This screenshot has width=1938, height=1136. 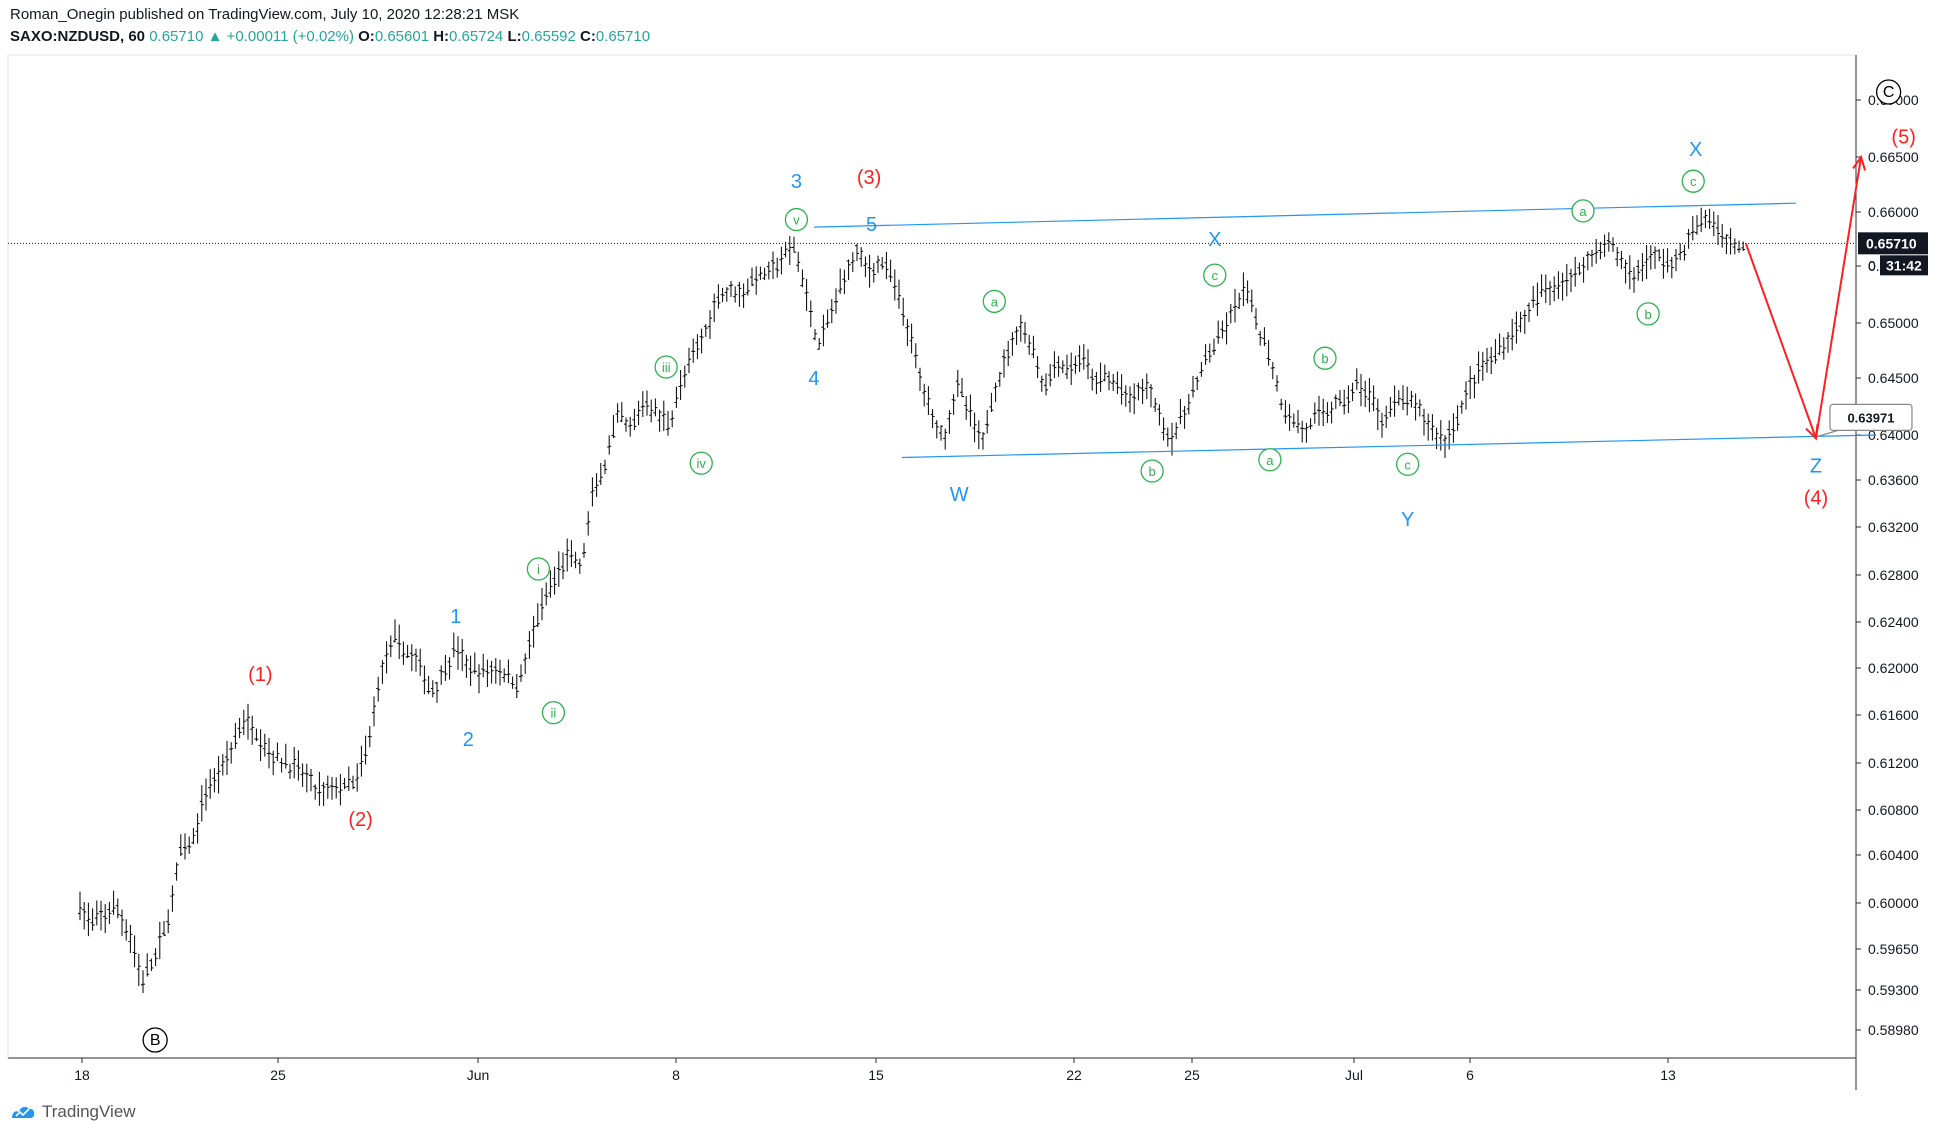 I want to click on target-price-callout, so click(x=1871, y=417).